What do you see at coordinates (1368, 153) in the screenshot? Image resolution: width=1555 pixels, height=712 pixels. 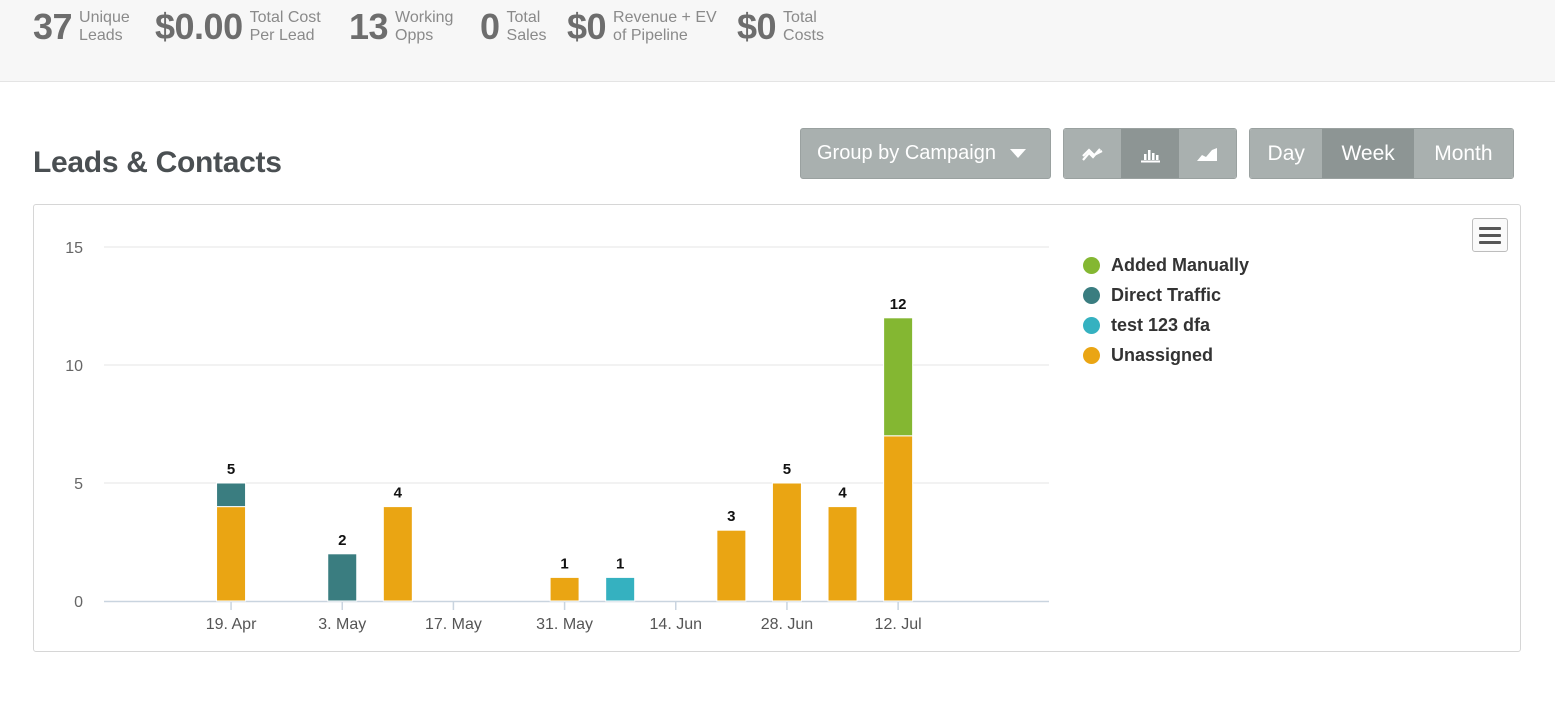 I see `period-week-button: Week` at bounding box center [1368, 153].